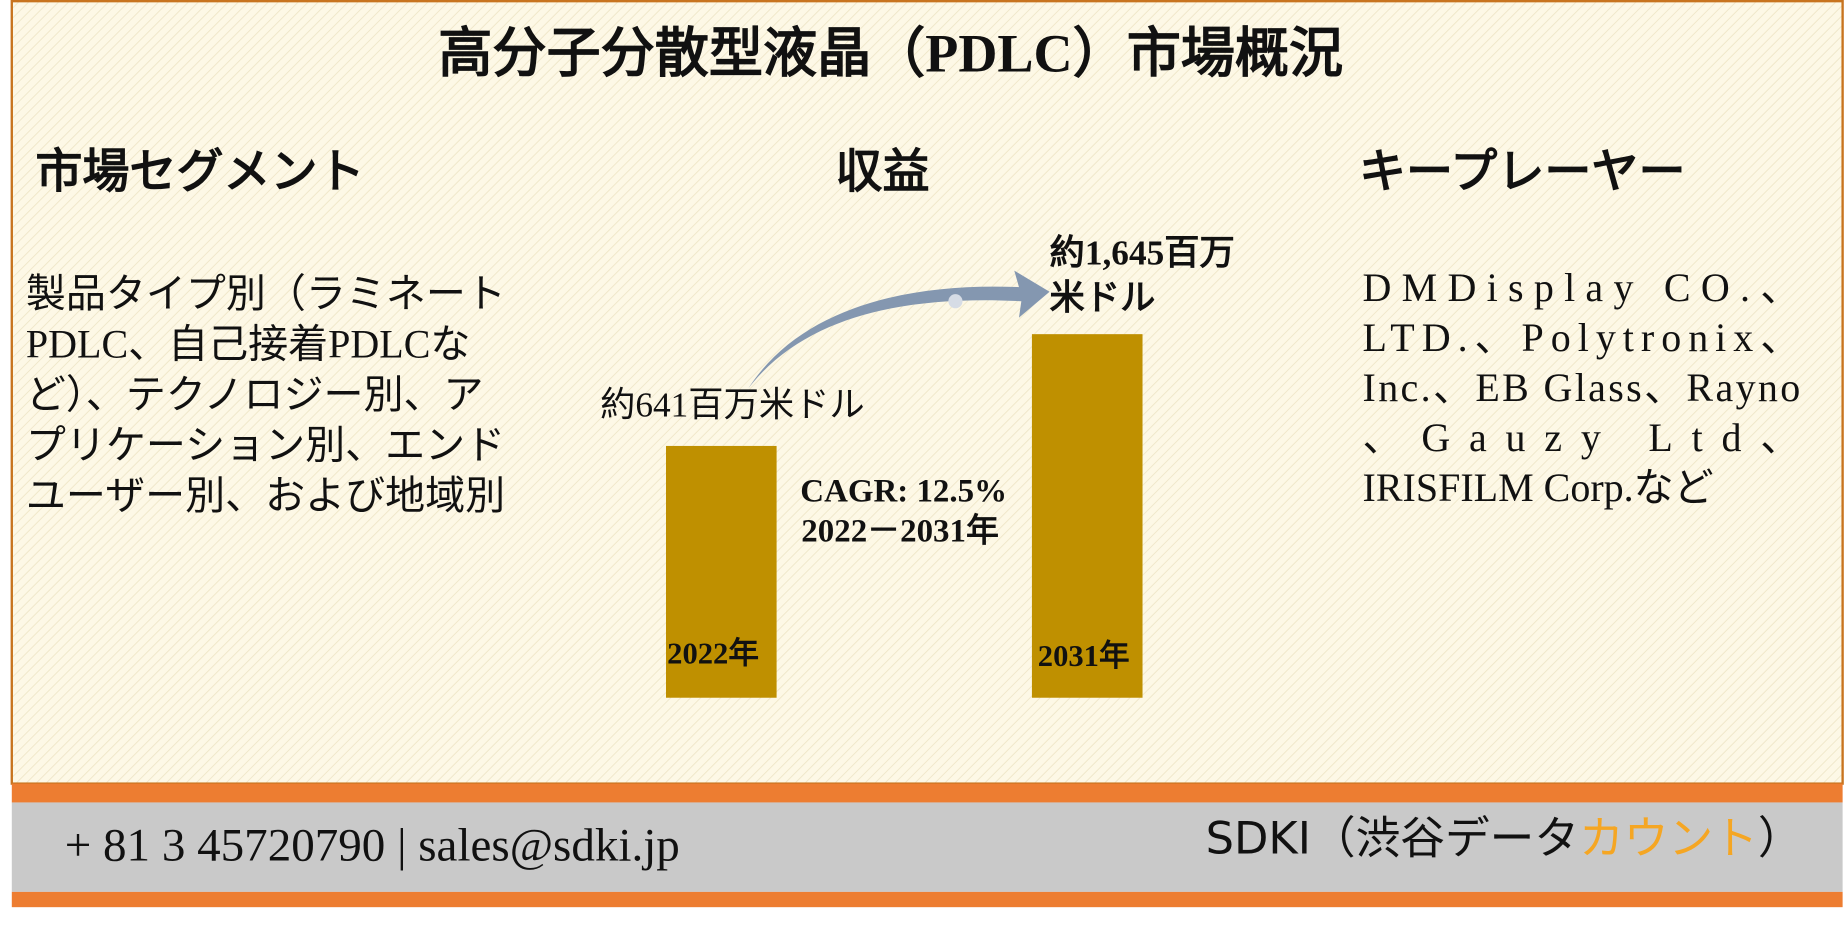  I want to click on bar-2022, so click(721, 571).